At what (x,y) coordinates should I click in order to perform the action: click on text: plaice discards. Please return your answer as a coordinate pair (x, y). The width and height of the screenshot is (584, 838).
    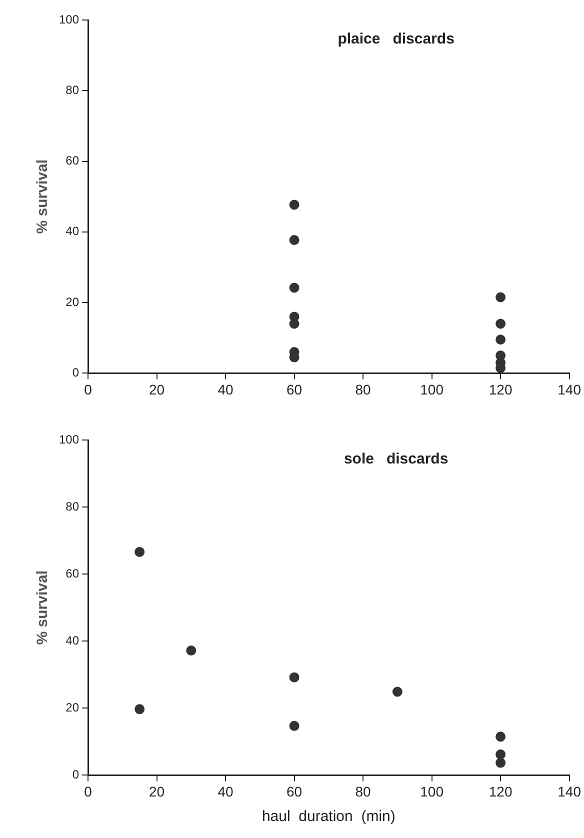
    Looking at the image, I should click on (396, 39).